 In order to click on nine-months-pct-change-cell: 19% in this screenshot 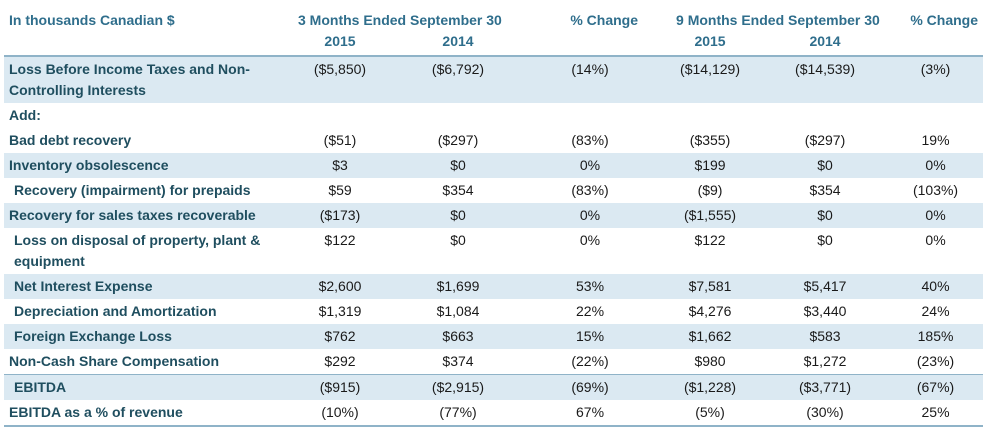, I will do `click(935, 140)`.